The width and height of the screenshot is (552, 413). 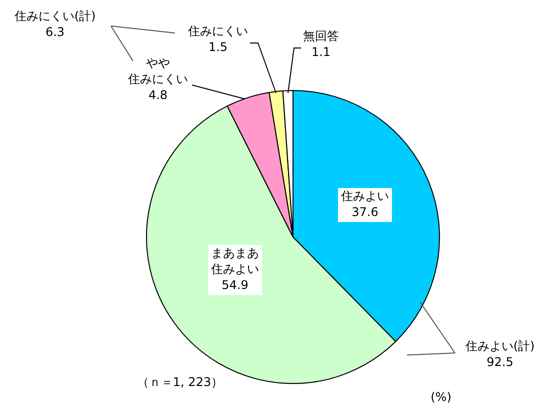 What do you see at coordinates (180, 382) in the screenshot?
I see `text: （ｎ＝1, 223）` at bounding box center [180, 382].